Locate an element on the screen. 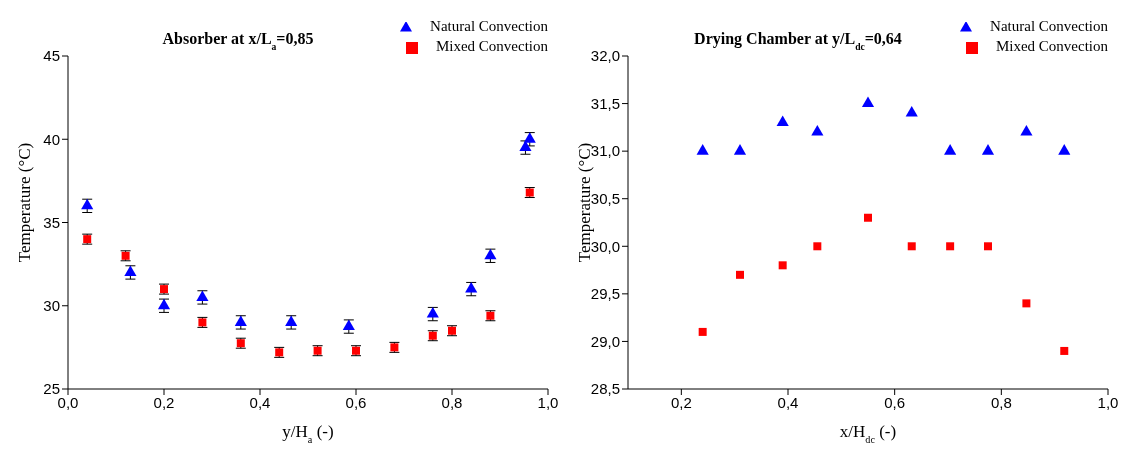  y-tick-label: 35 is located at coordinates (51, 222).